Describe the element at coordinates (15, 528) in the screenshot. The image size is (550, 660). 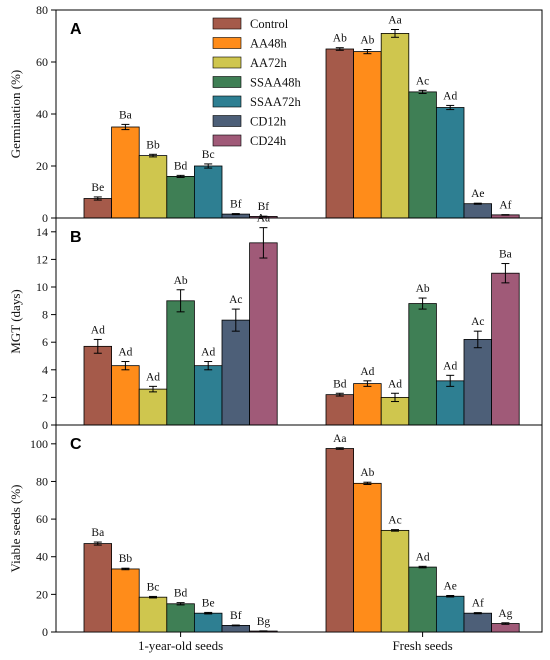
I see `y-axis-title: Viable seeds (%)` at that location.